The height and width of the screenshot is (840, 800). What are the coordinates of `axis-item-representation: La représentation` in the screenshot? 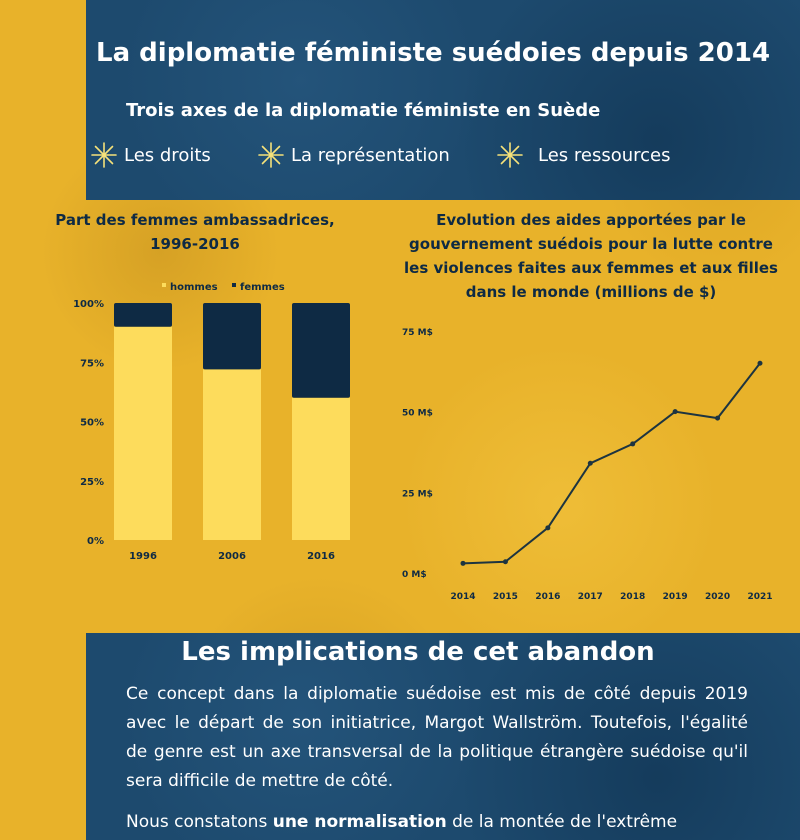 It's located at (353, 155).